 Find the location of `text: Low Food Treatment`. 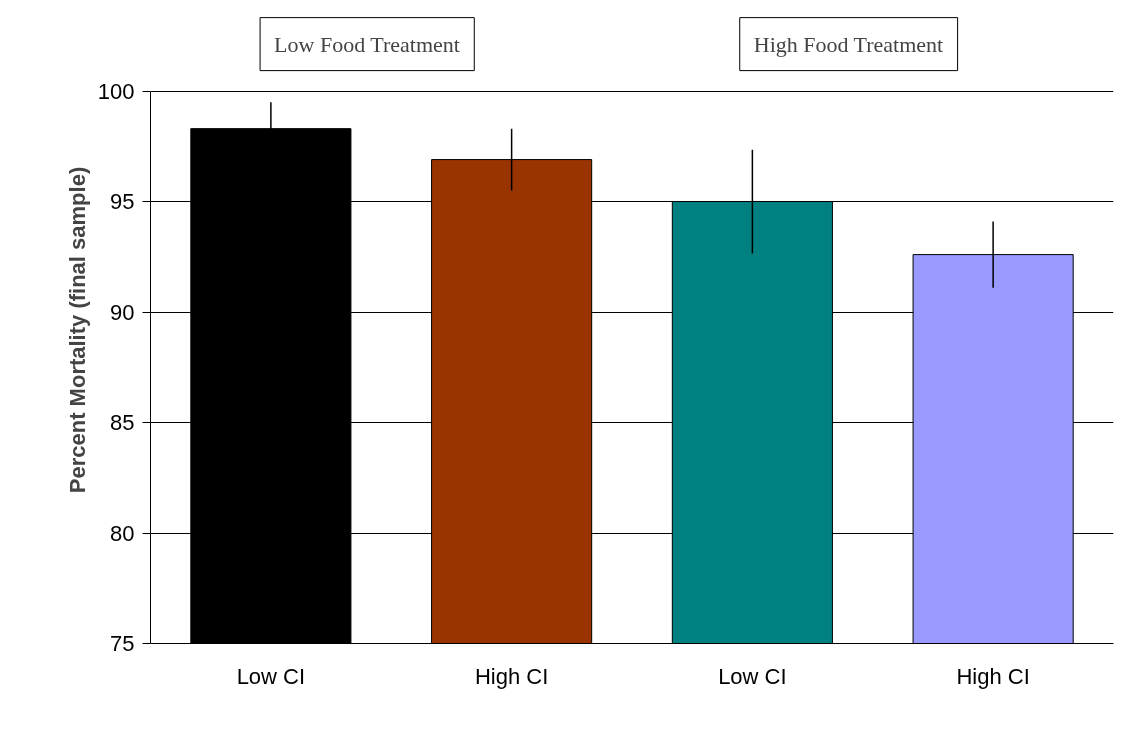

text: Low Food Treatment is located at coordinates (367, 44).